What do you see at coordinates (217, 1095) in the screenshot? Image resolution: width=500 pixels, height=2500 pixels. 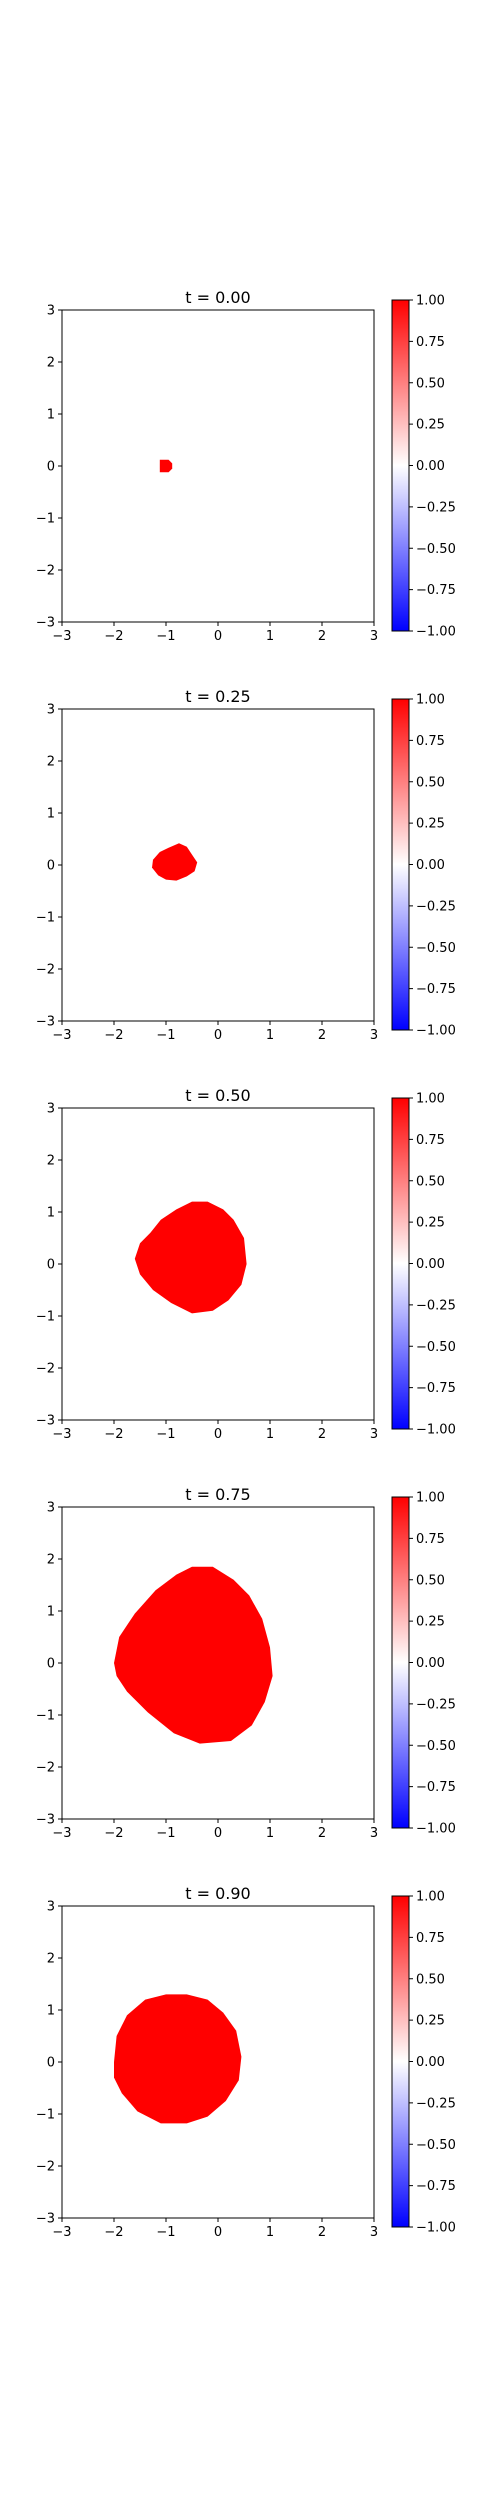 I see `chart-title: t = 0.50` at bounding box center [217, 1095].